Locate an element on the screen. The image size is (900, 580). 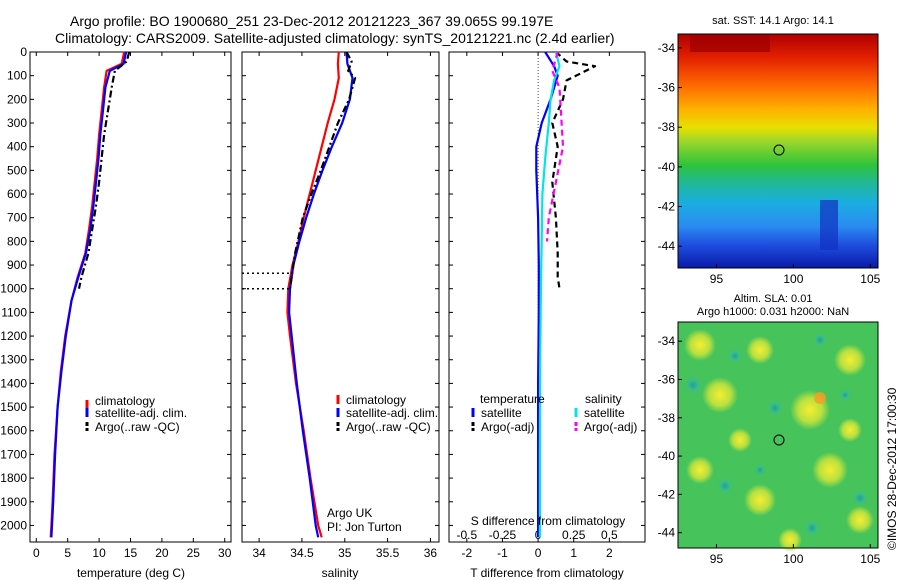
difference-xlabel: T difference from climatology is located at coordinates (547, 573).